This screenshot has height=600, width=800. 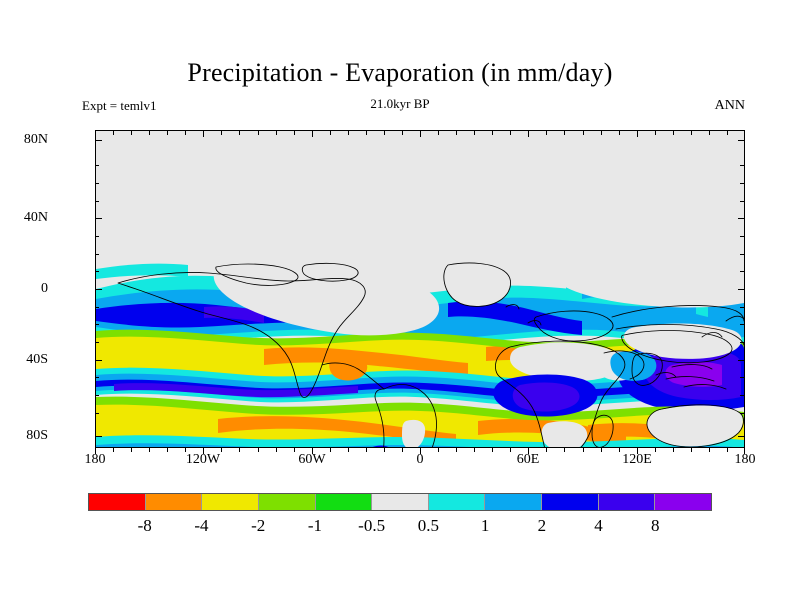 I want to click on y-tick-label-40s: 40S, so click(x=37, y=359).